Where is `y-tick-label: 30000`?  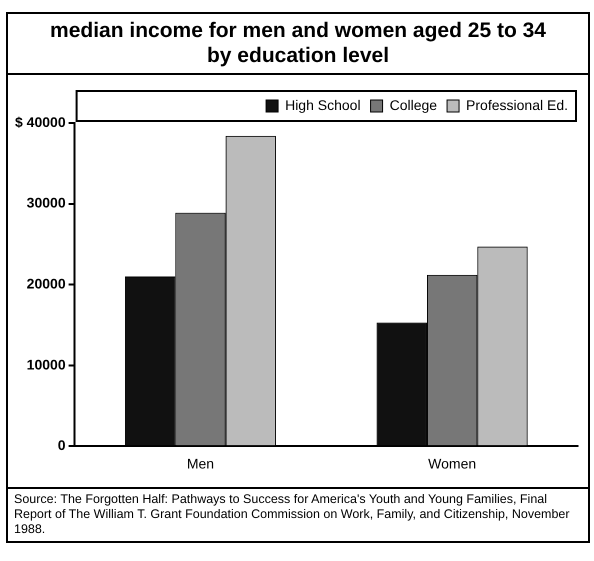
y-tick-label: 30000 is located at coordinates (46, 202).